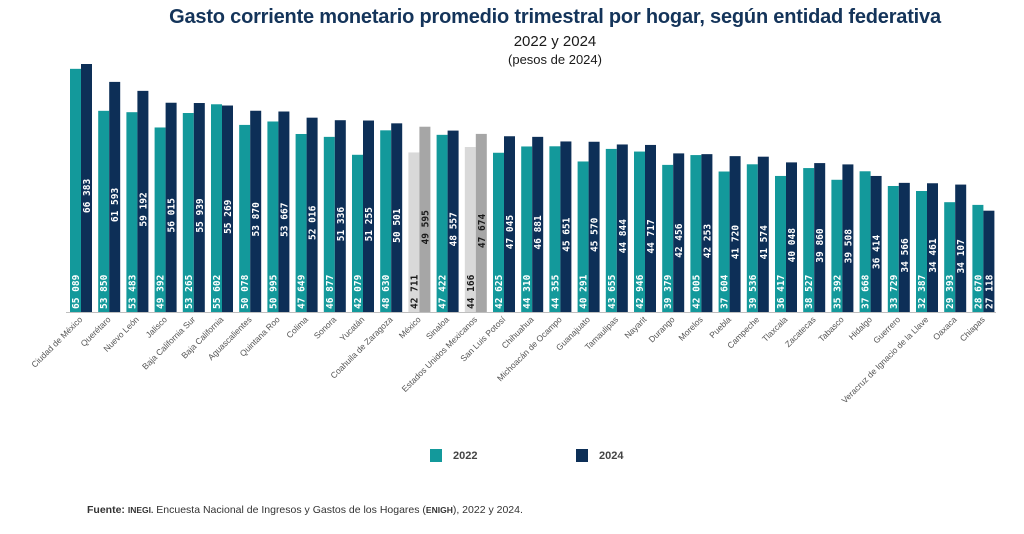 The height and width of the screenshot is (534, 1024). What do you see at coordinates (584, 291) in the screenshot?
I see `data-label-2022: 40 291` at bounding box center [584, 291].